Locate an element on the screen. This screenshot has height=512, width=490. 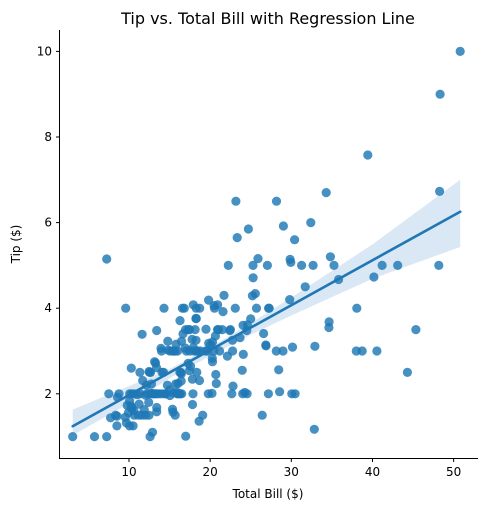
y-axis-title: Tip ($) is located at coordinates (16, 245).